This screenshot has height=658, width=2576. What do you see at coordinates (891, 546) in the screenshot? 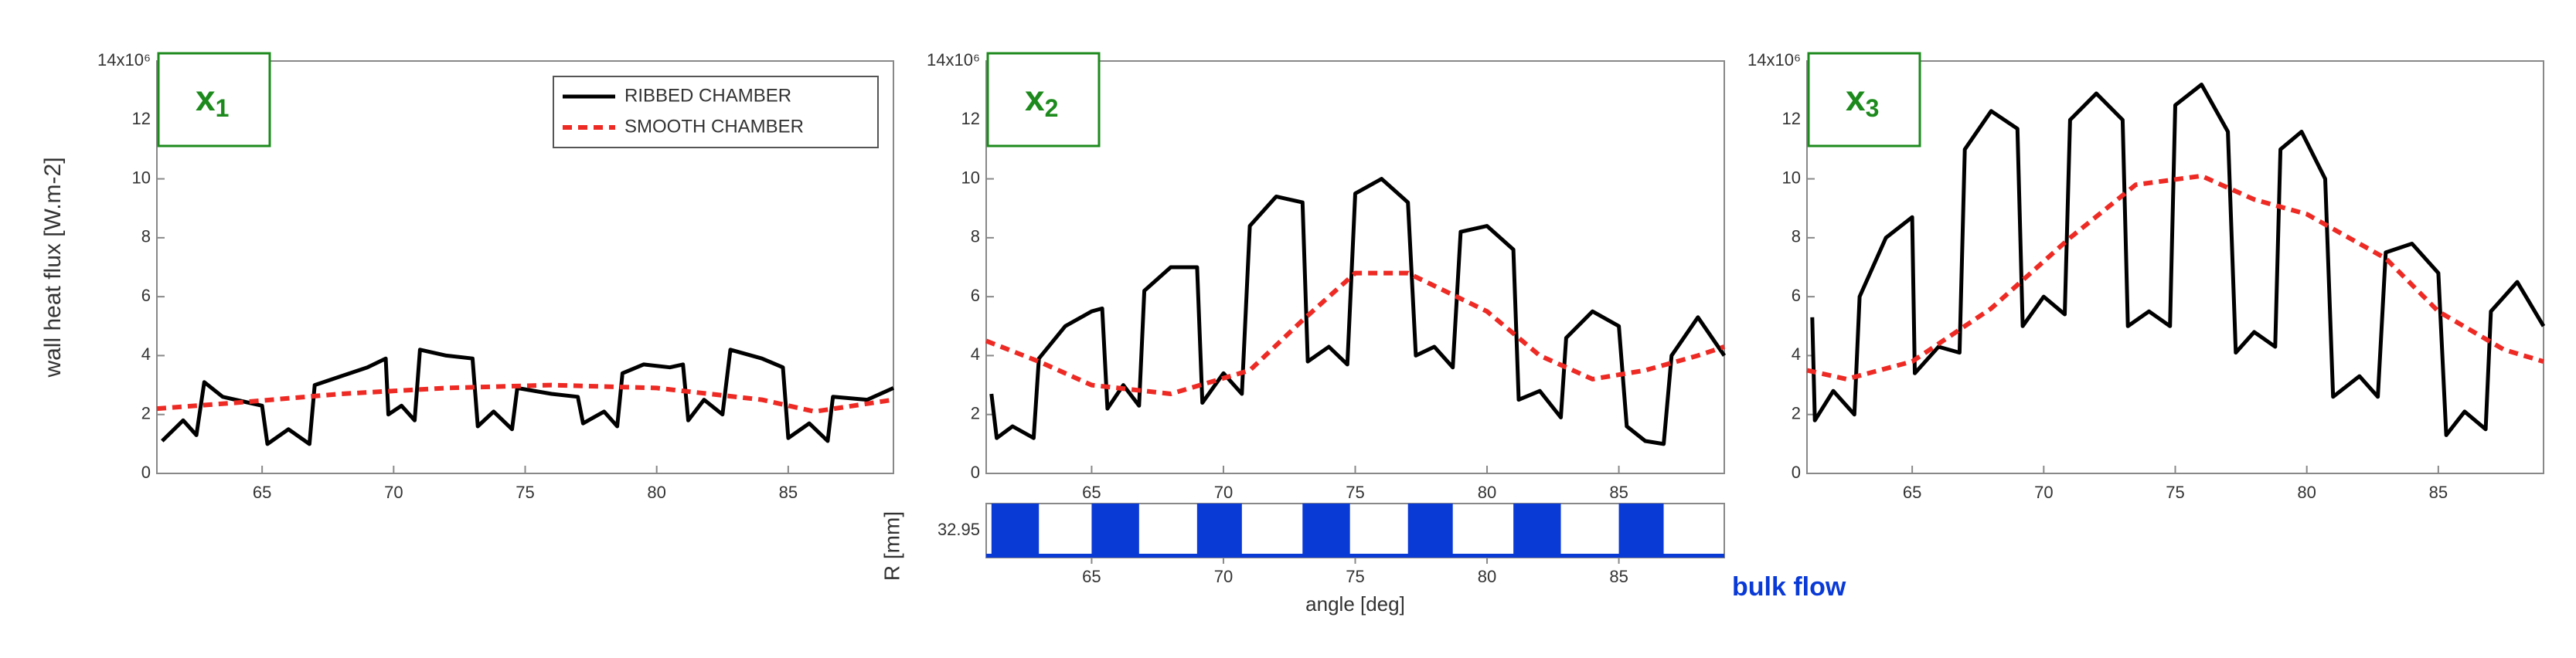
I see `y-axis-label: R [mm]` at bounding box center [891, 546].